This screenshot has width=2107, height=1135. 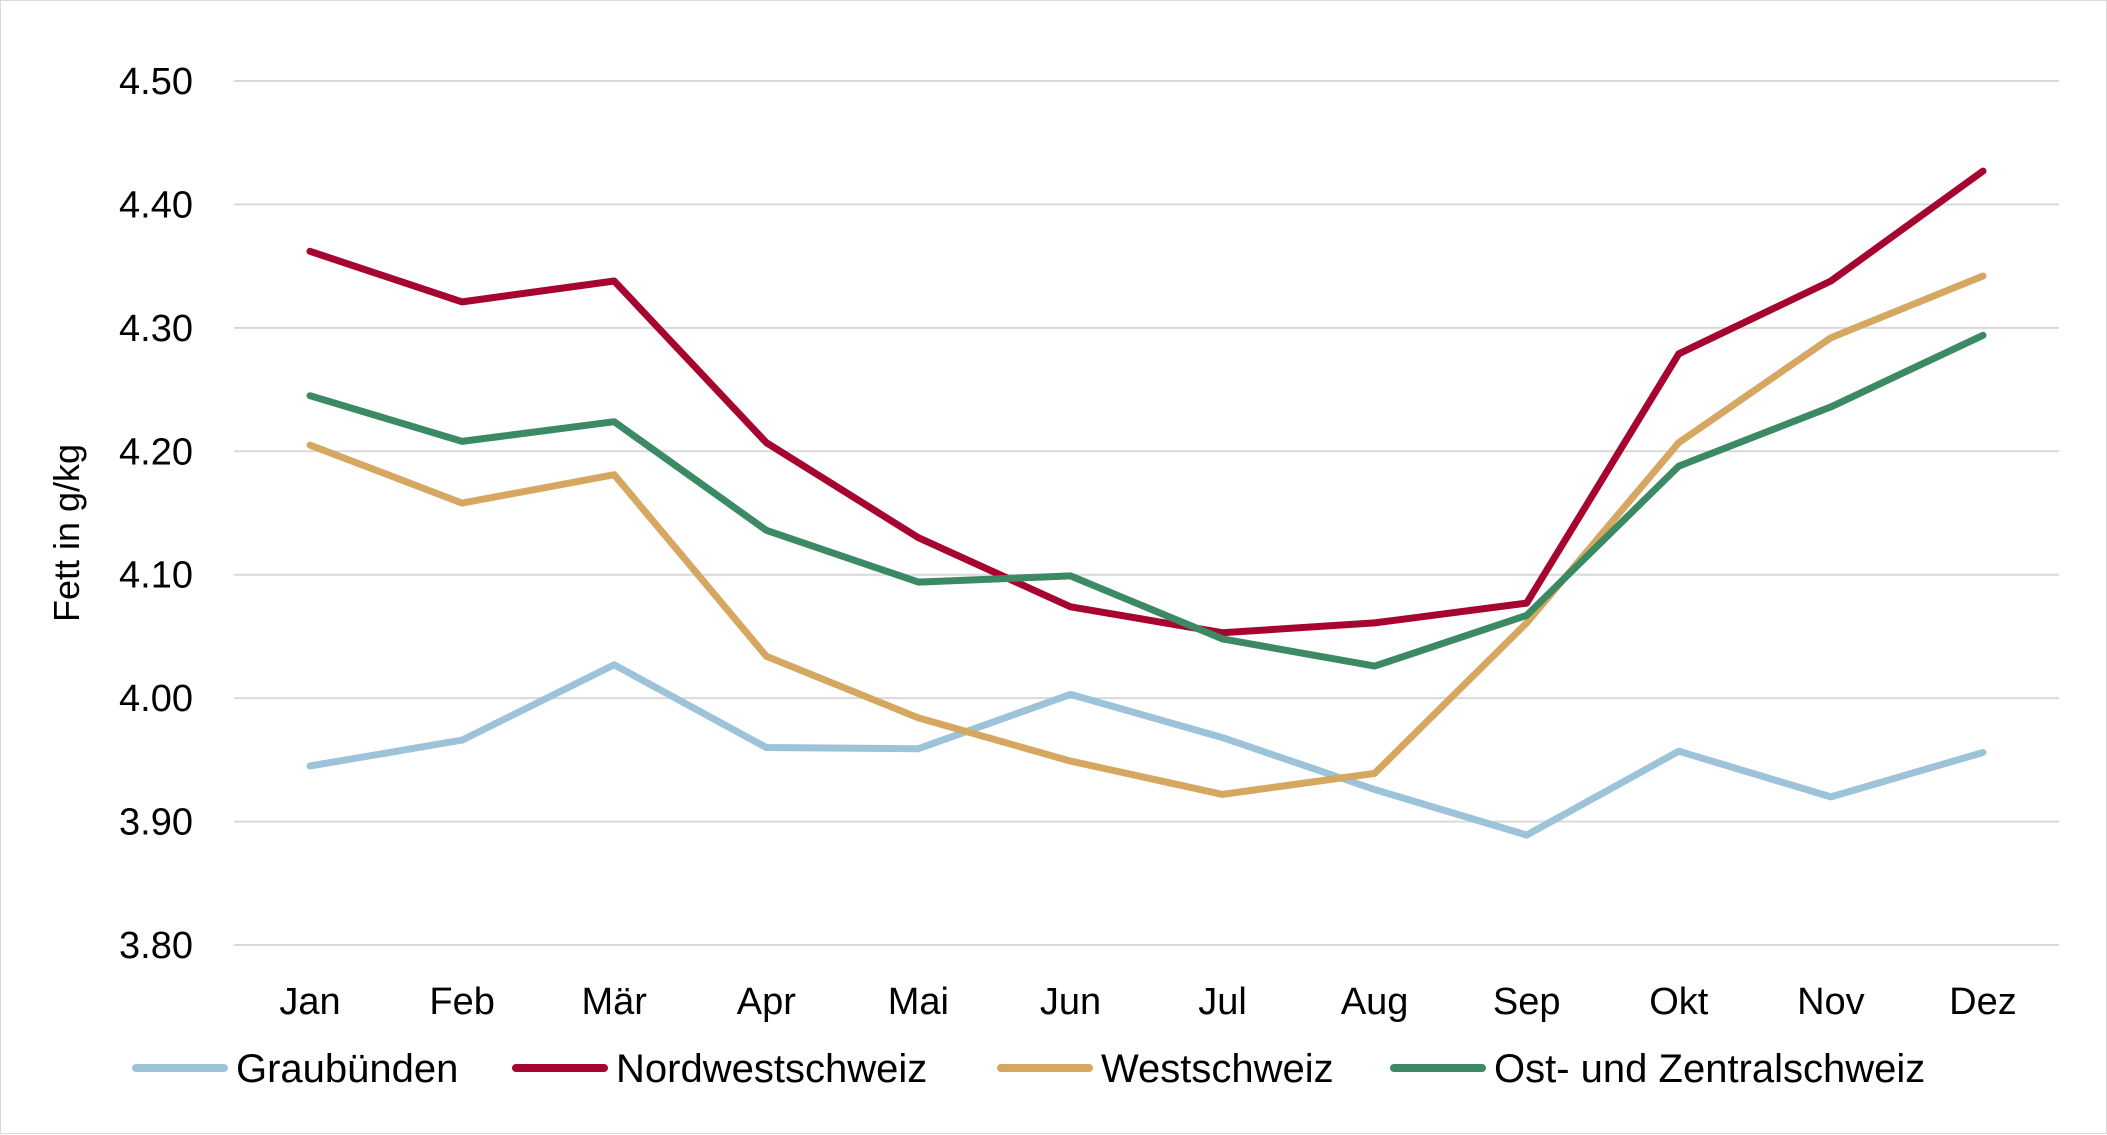 What do you see at coordinates (1709, 1069) in the screenshot?
I see `legend-label-3: Ost- und Zentralschweiz` at bounding box center [1709, 1069].